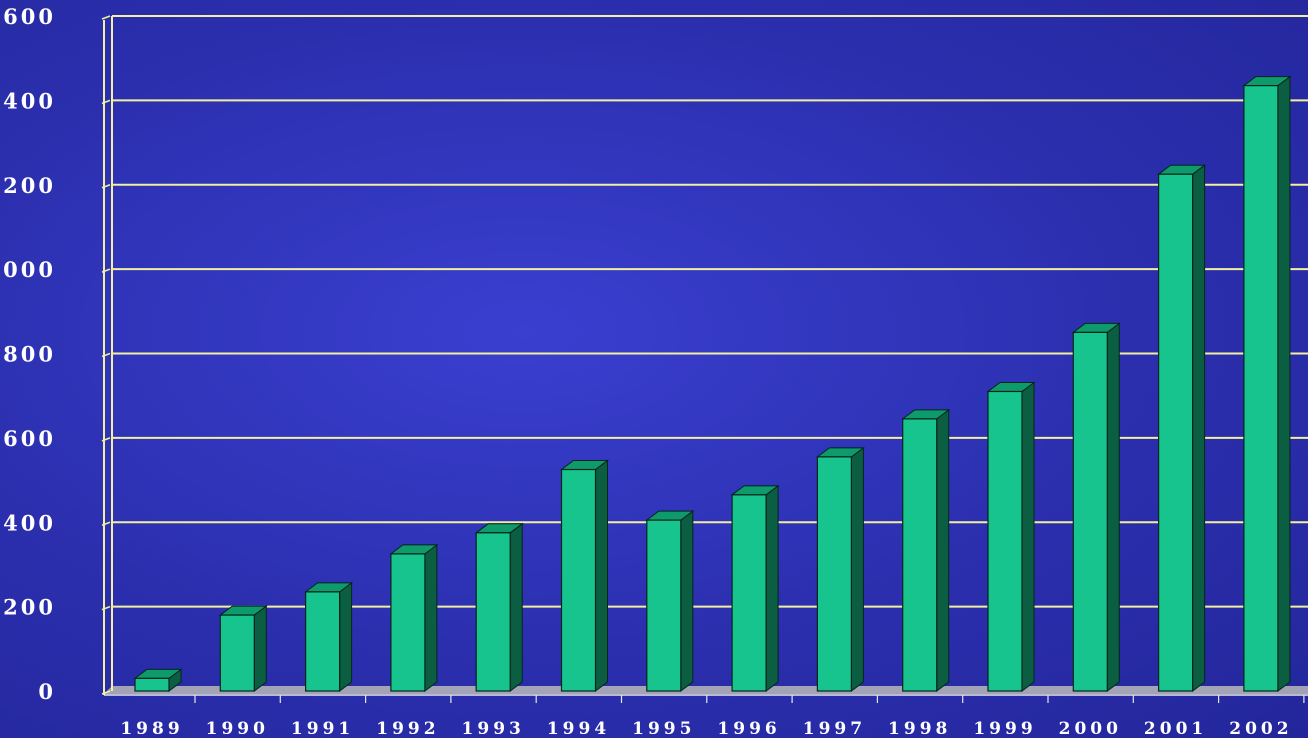  I want to click on y-tick-label: 400, so click(29, 522).